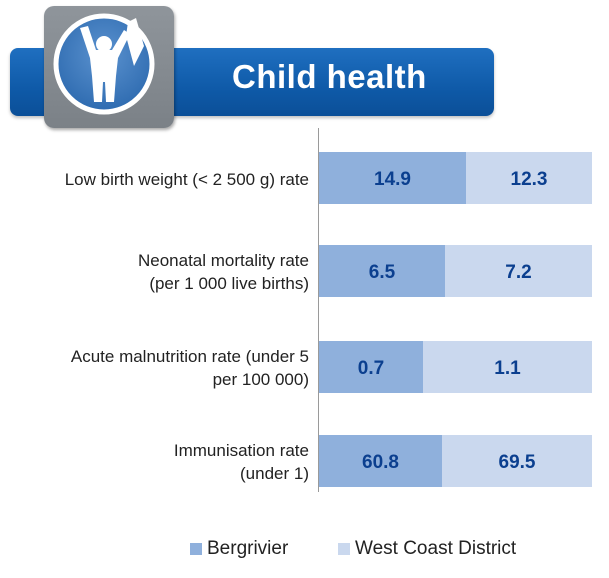 Image resolution: width=609 pixels, height=578 pixels. I want to click on data-label-west-coast-district-2: 1.1, so click(507, 368).